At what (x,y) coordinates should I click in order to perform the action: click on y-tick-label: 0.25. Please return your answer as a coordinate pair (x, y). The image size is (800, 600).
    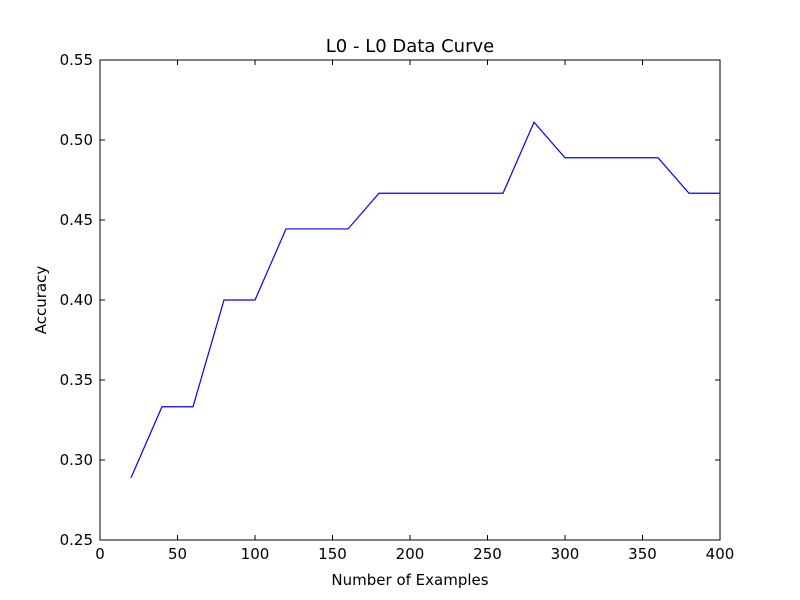
    Looking at the image, I should click on (76, 540).